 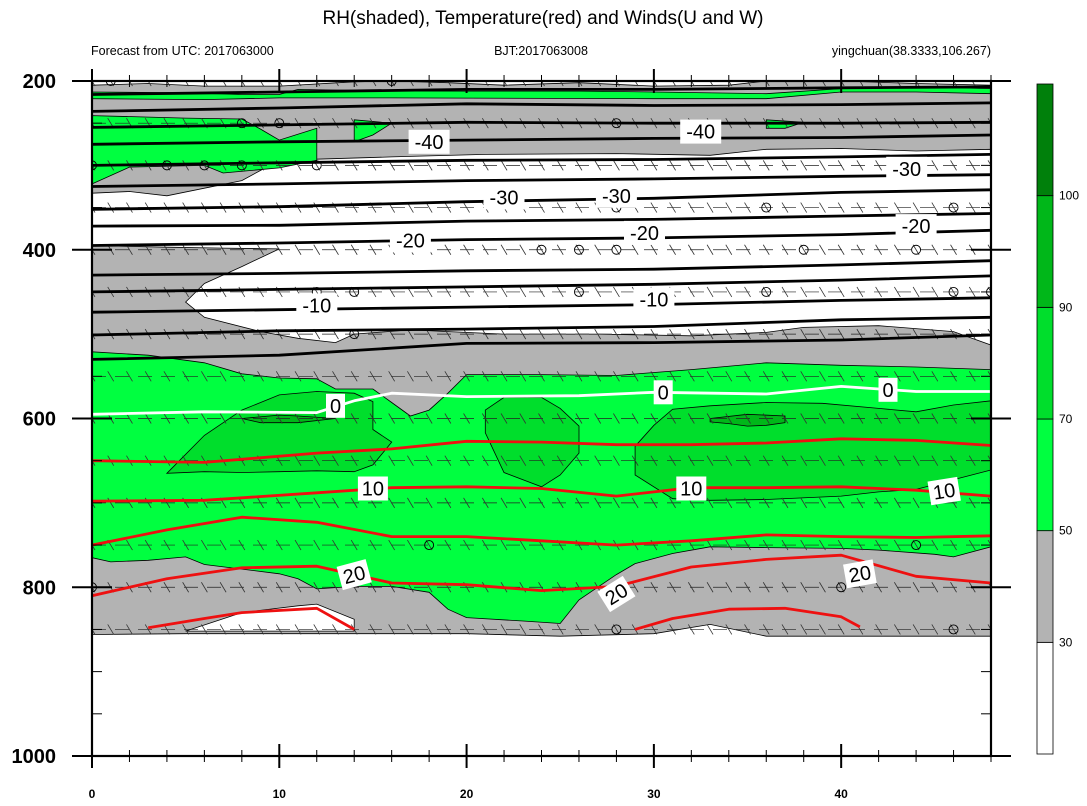 I want to click on contour-label-text: -30, so click(x=616, y=197).